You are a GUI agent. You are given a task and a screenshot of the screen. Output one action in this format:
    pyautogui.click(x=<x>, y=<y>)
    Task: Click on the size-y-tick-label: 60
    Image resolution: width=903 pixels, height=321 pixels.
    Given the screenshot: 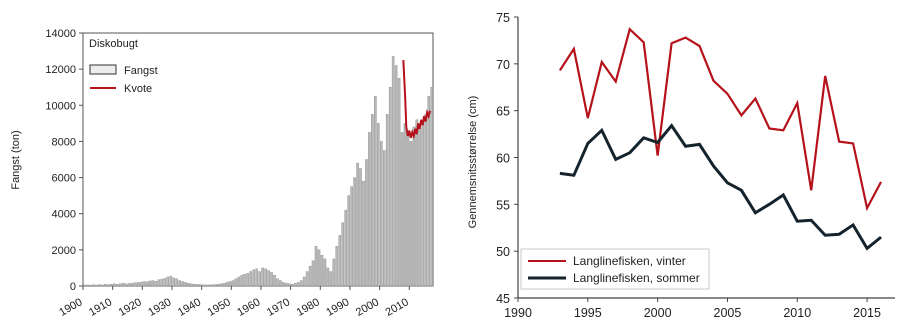 What is the action you would take?
    pyautogui.click(x=503, y=159)
    